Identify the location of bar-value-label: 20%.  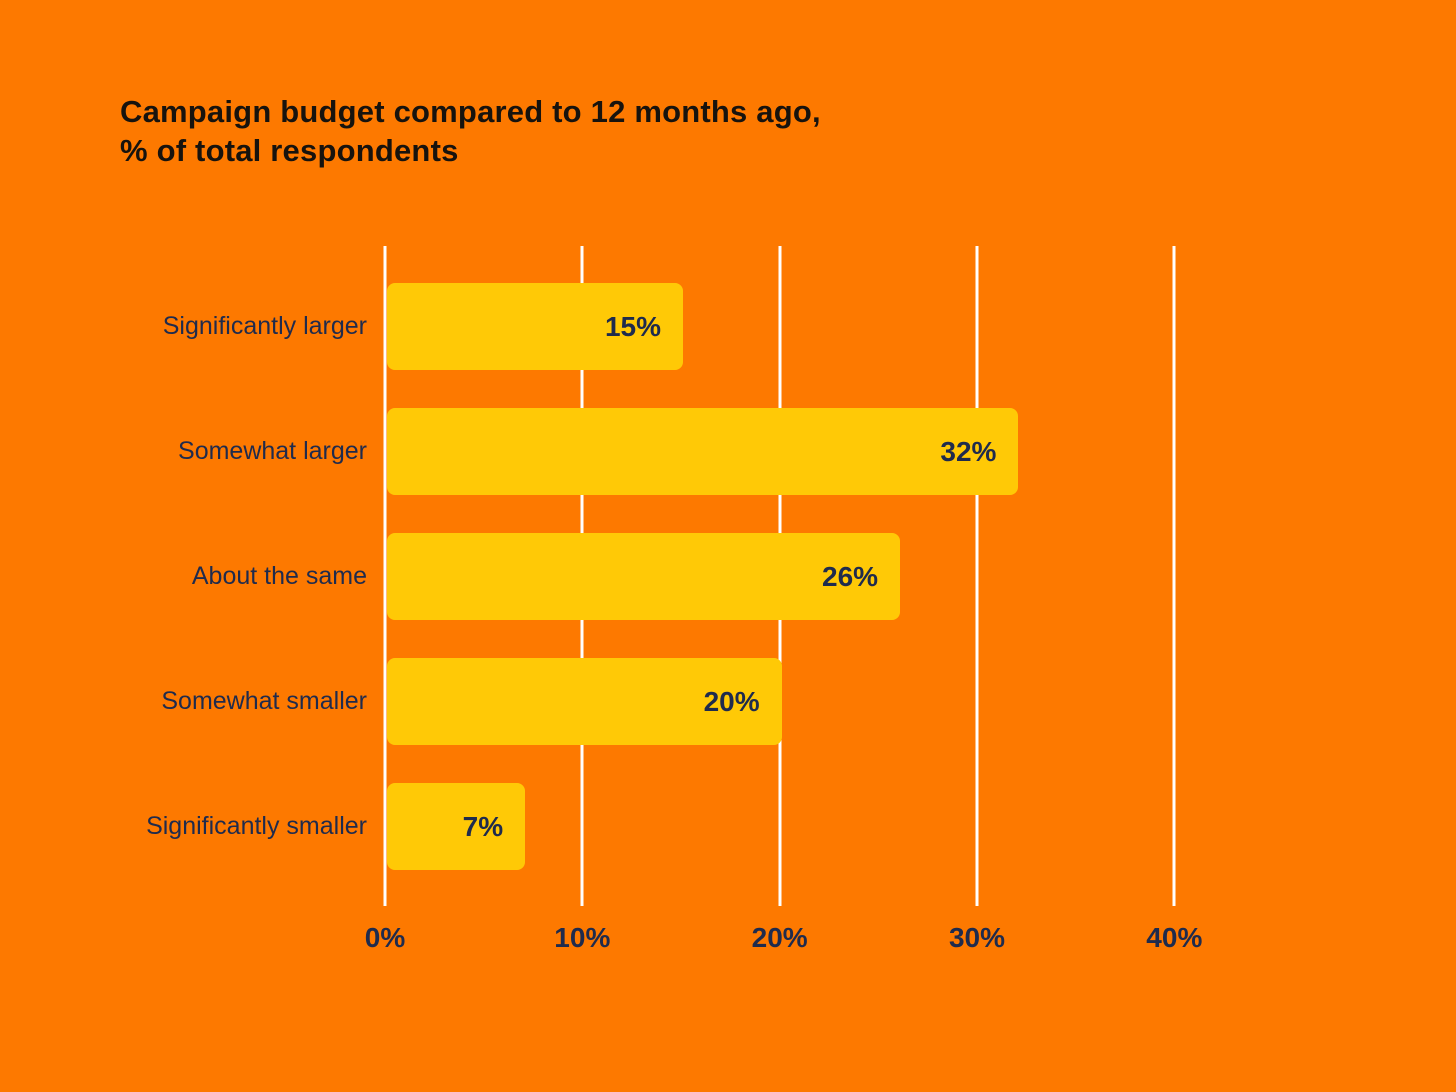
(731, 701).